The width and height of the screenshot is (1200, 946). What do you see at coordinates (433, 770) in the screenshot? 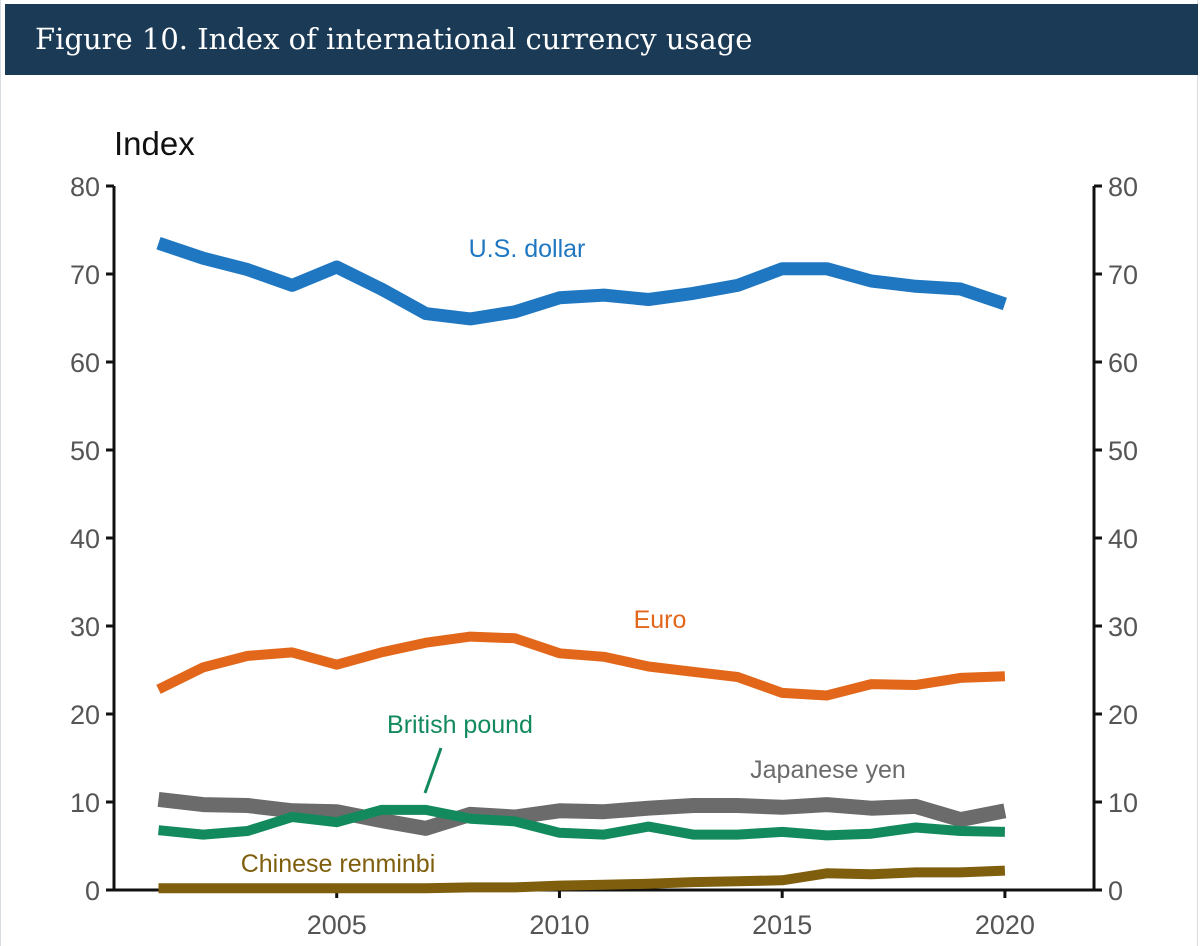
I see `british-pound-leader-line` at bounding box center [433, 770].